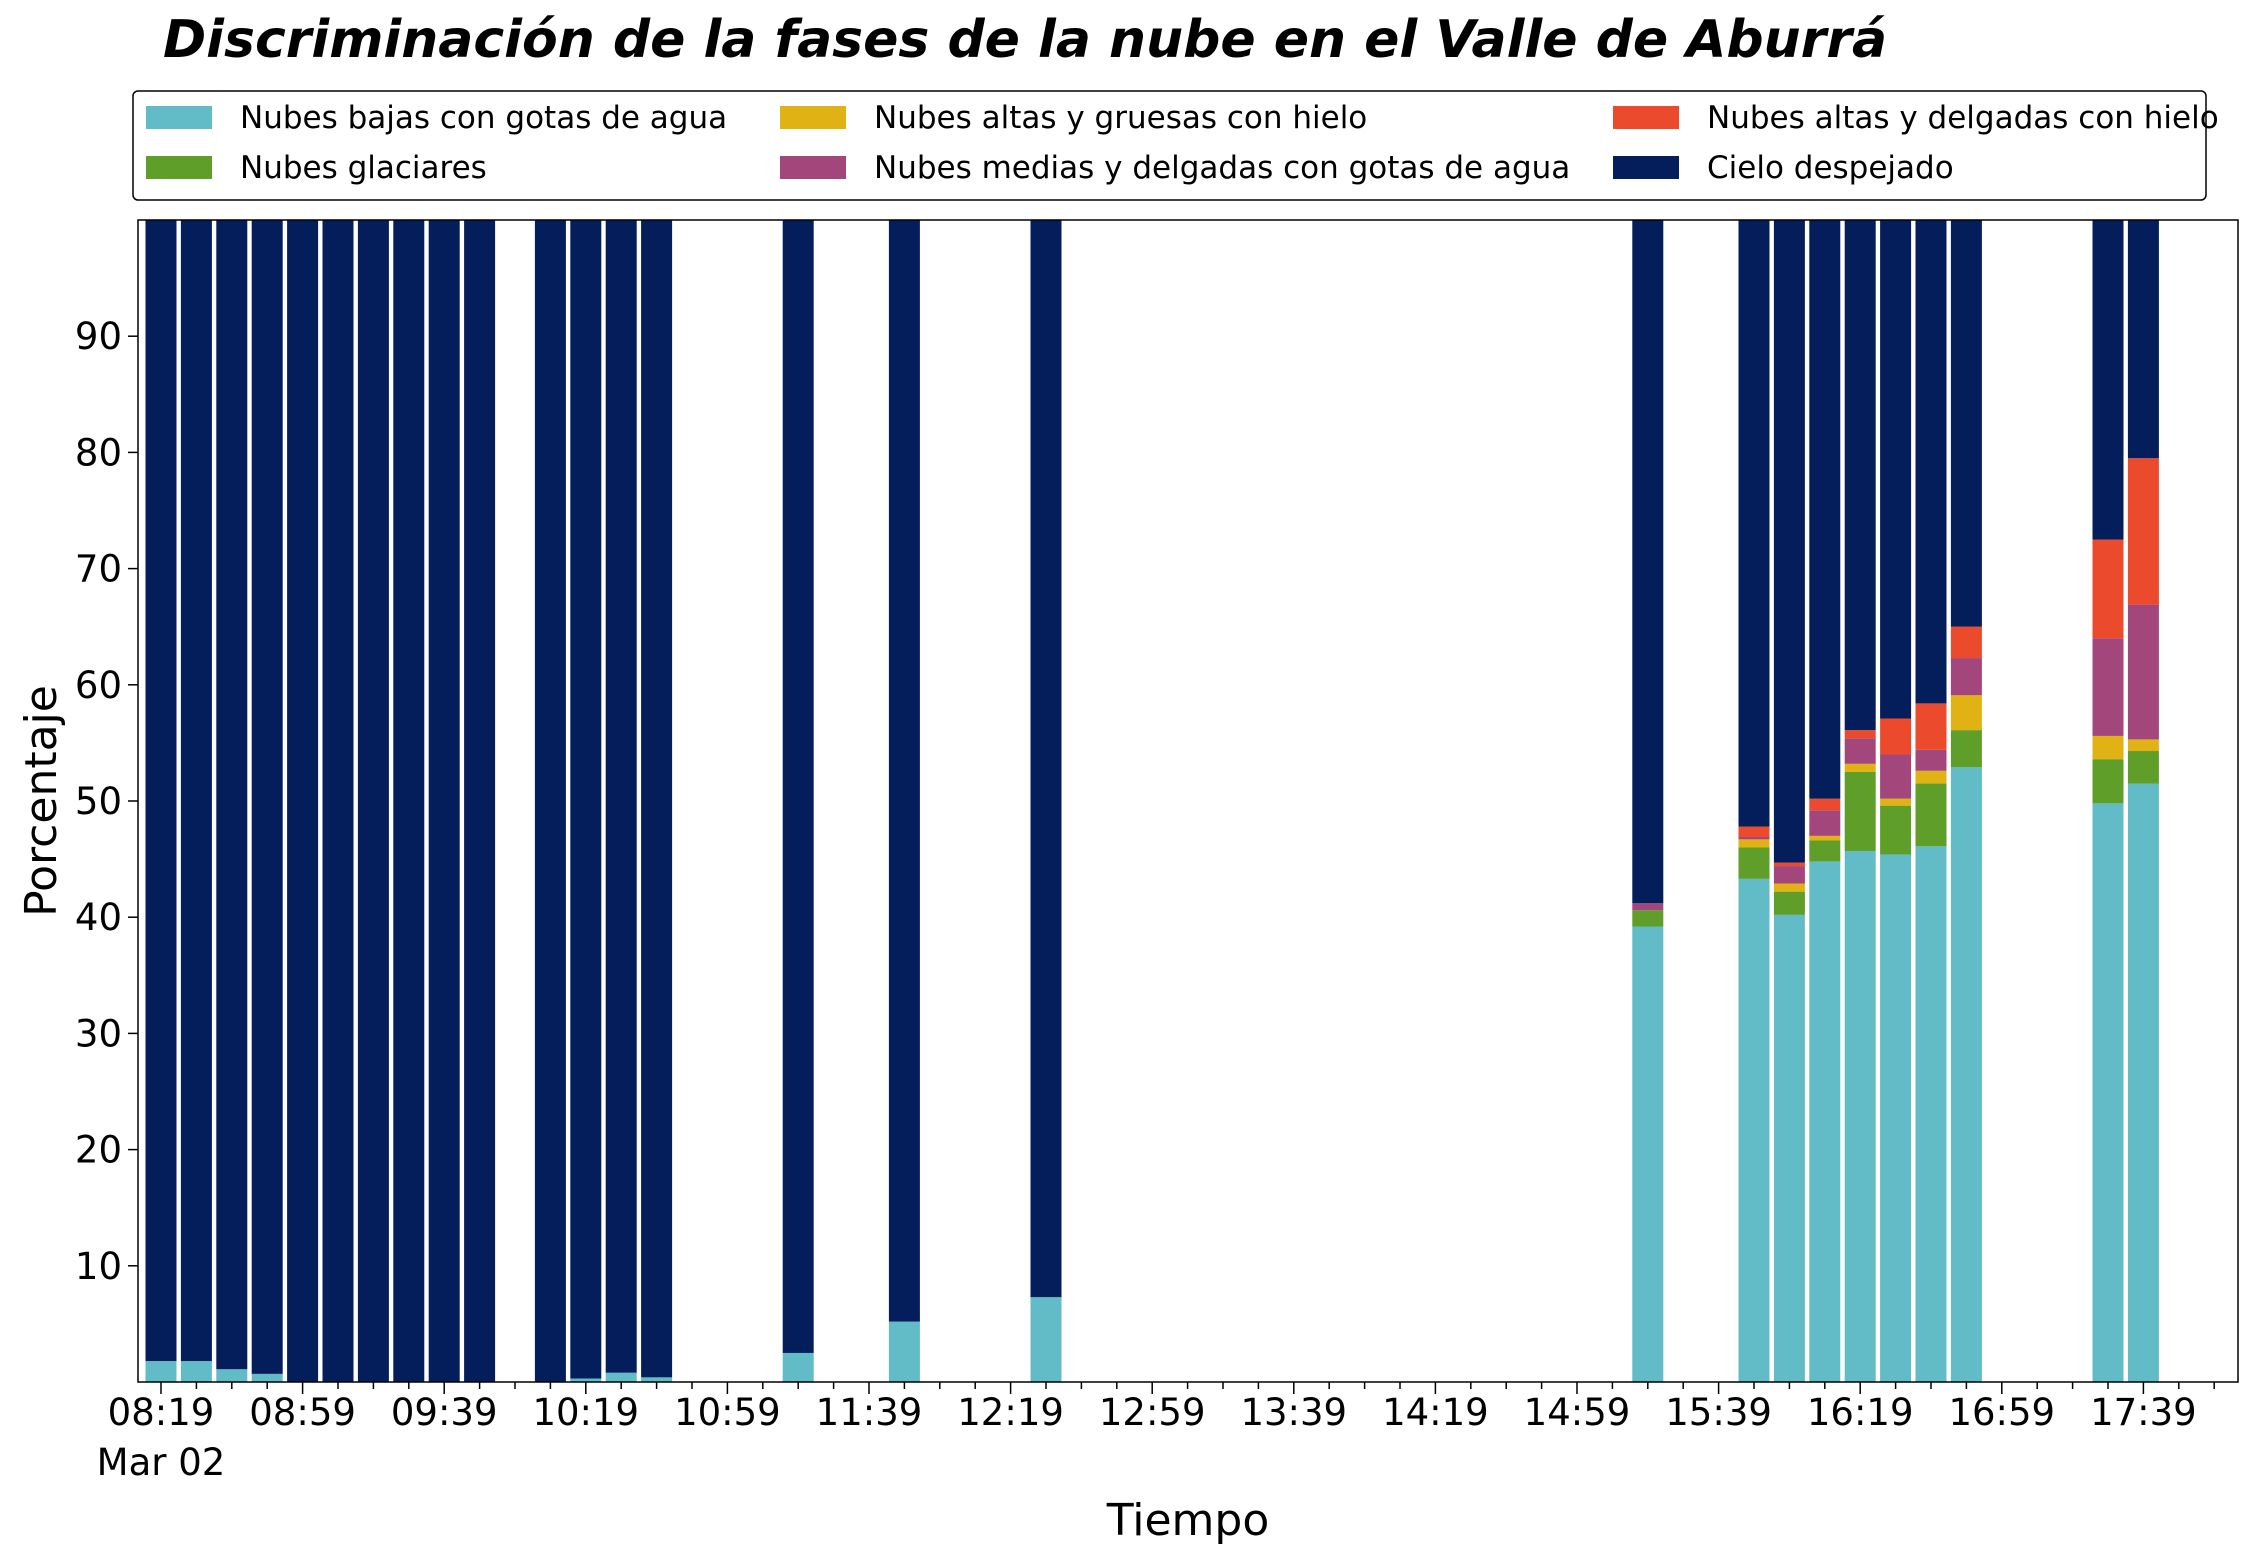 Image resolution: width=2244 pixels, height=1559 pixels. I want to click on legend-label: Nubes altas y delgadas con hielo, so click(1963, 118).